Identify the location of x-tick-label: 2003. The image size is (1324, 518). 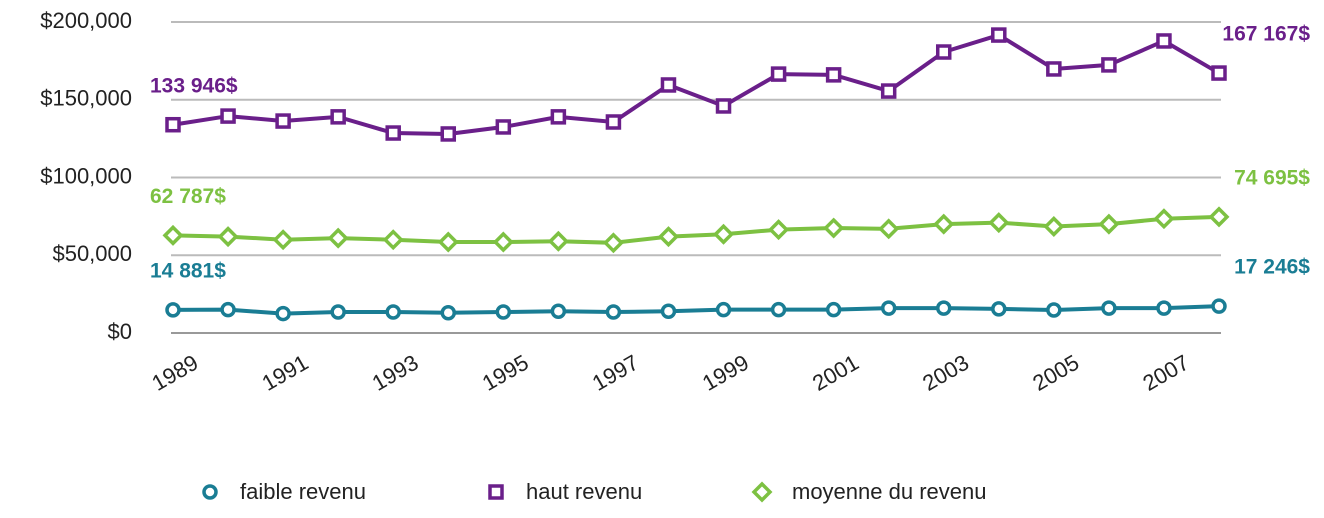
(945, 373).